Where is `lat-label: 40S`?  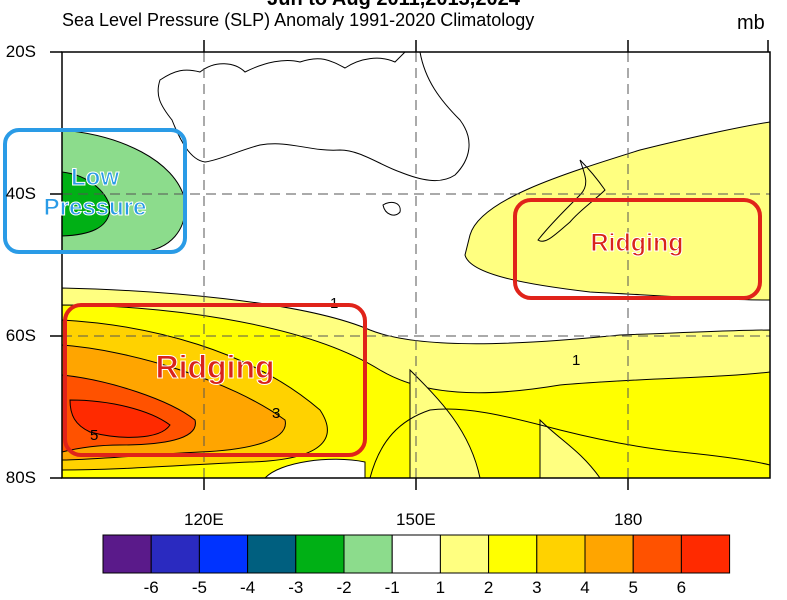 lat-label: 40S is located at coordinates (20, 193).